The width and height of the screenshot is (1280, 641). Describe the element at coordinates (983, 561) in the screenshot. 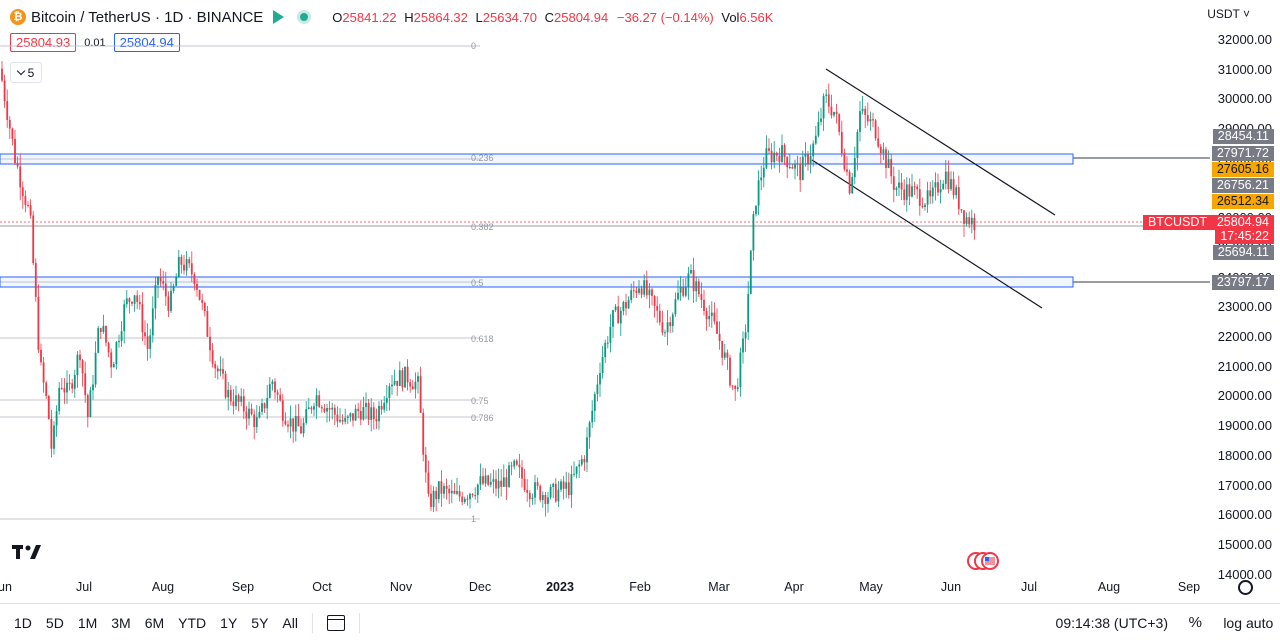

I see `events-flag-icon` at that location.